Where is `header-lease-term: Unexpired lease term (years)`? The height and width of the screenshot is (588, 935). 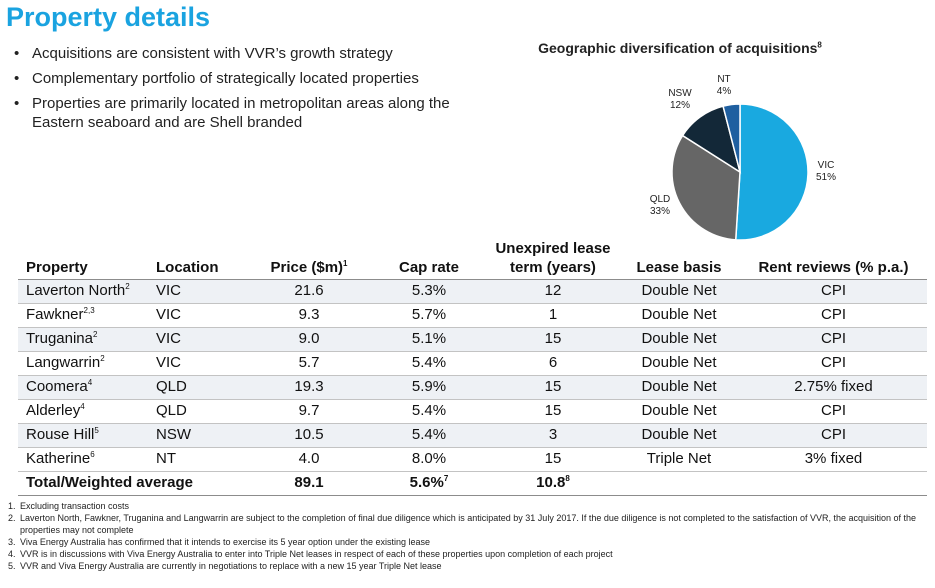 header-lease-term: Unexpired lease term (years) is located at coordinates (553, 257).